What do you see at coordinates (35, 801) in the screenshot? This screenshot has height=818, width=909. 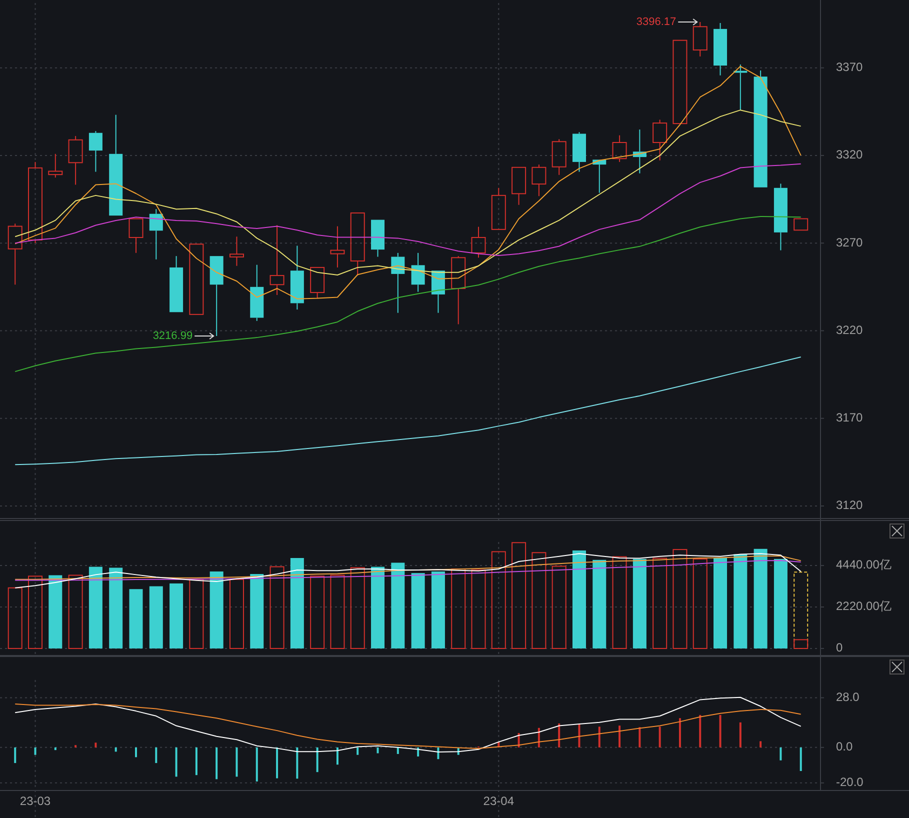 I see `x-tick-label: 23-03` at bounding box center [35, 801].